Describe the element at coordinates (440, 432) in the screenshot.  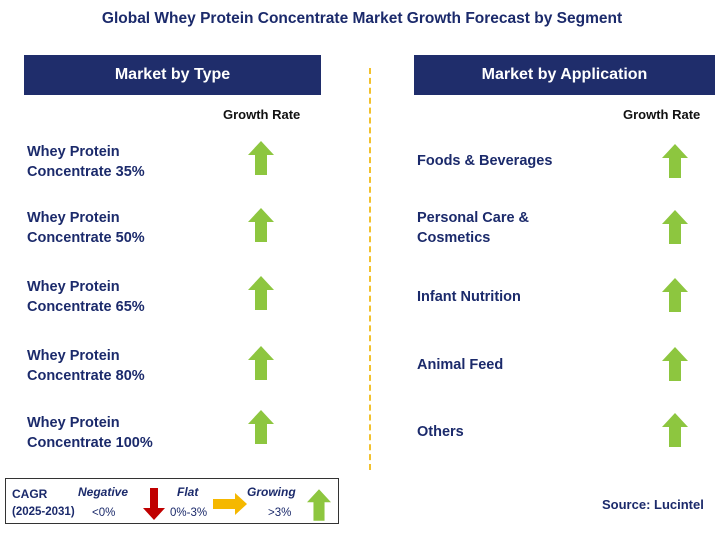
I see `application-row-label: Others` at that location.